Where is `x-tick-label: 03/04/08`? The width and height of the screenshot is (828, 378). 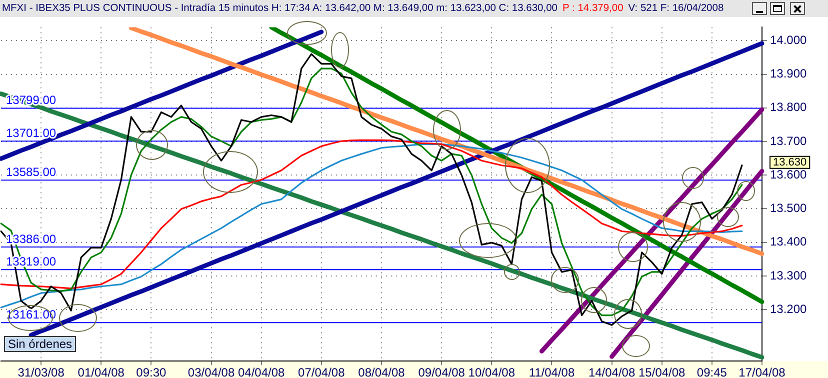
x-tick-label: 03/04/08 is located at coordinates (211, 372).